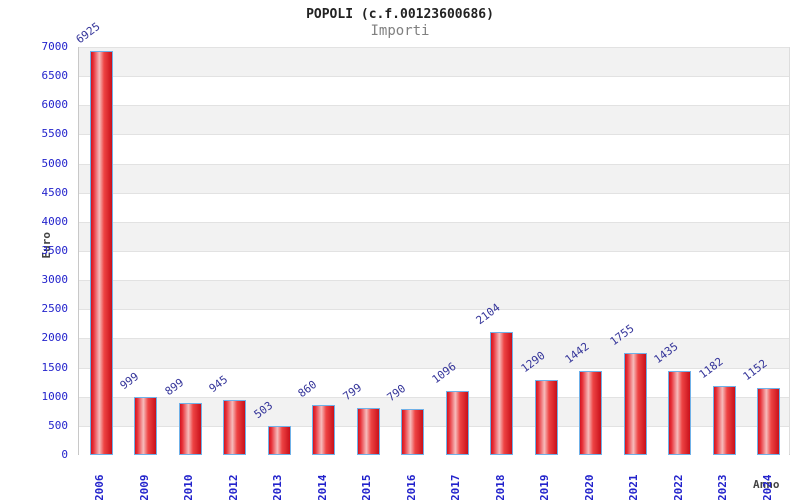 The height and width of the screenshot is (500, 800). What do you see at coordinates (322, 487) in the screenshot?
I see `x-tick-label: 2014` at bounding box center [322, 487].